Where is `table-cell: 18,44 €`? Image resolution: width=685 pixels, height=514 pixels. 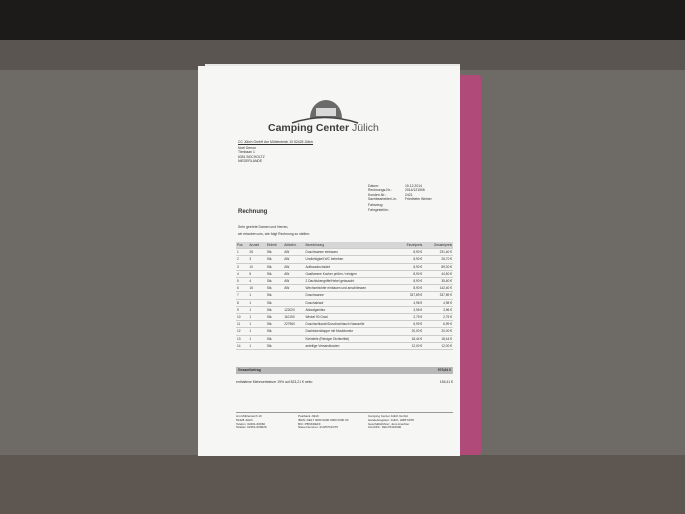
table-cell: 18,44 € is located at coordinates (438, 339).